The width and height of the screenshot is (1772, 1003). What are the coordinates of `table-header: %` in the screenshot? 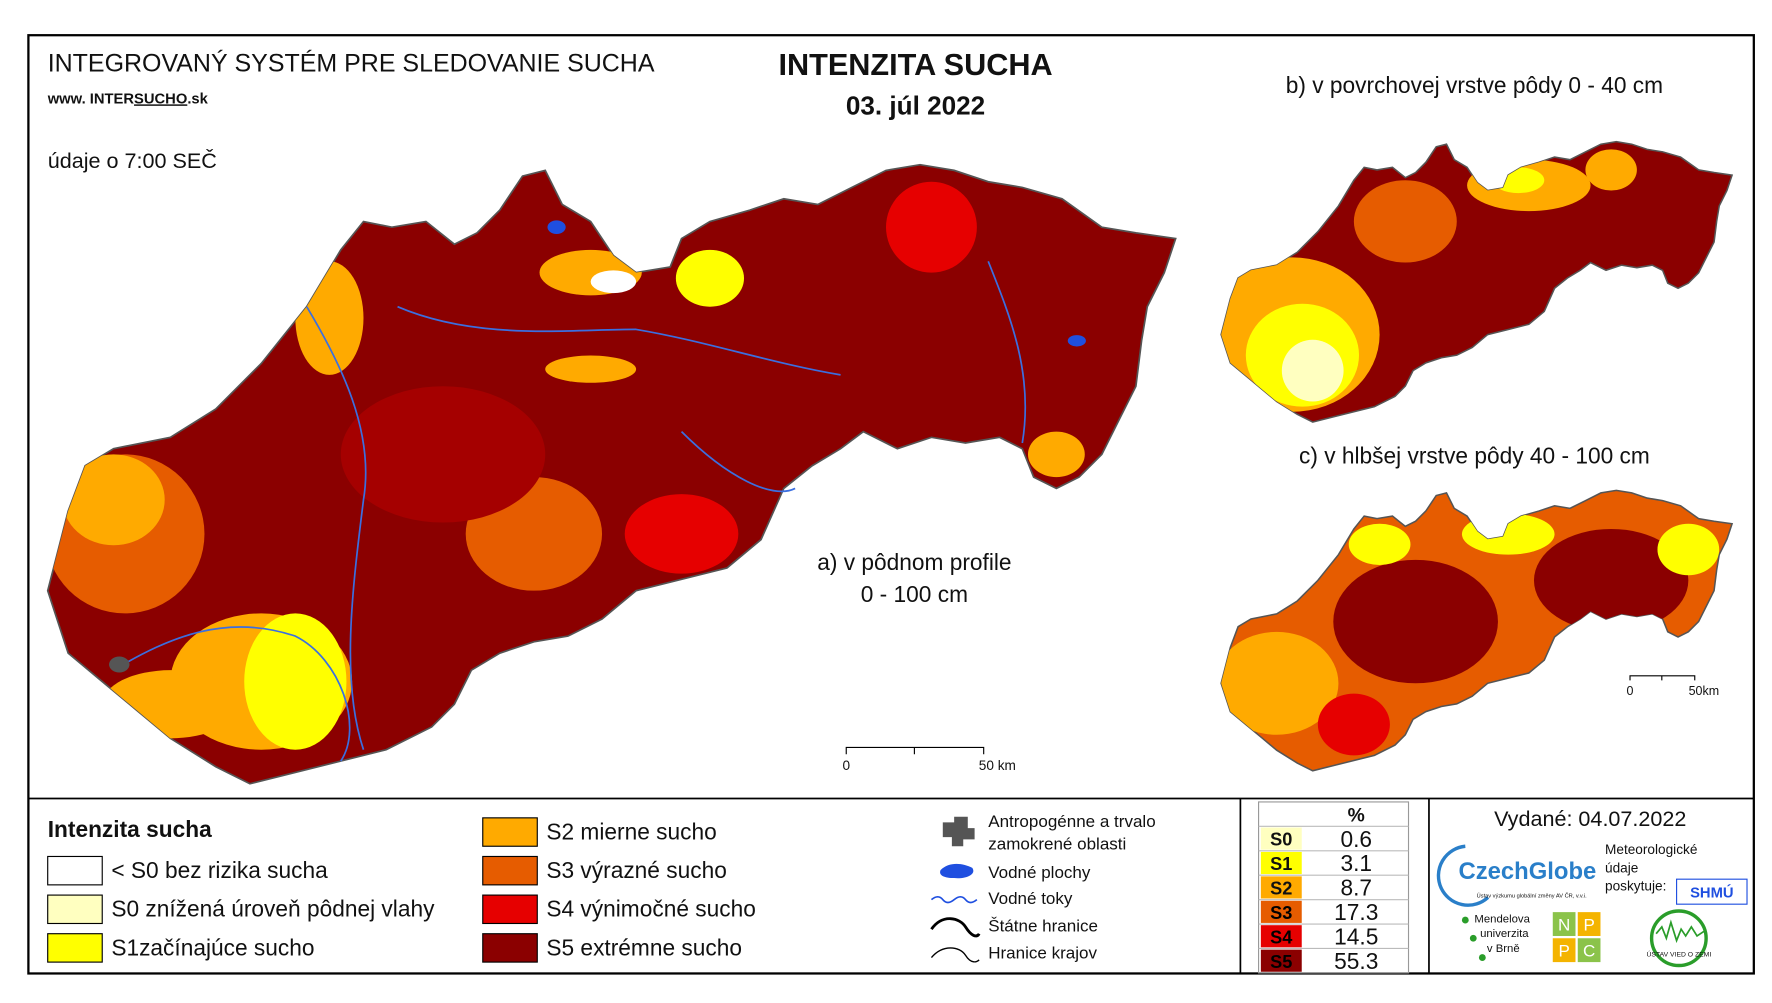 It's located at (1356, 815).